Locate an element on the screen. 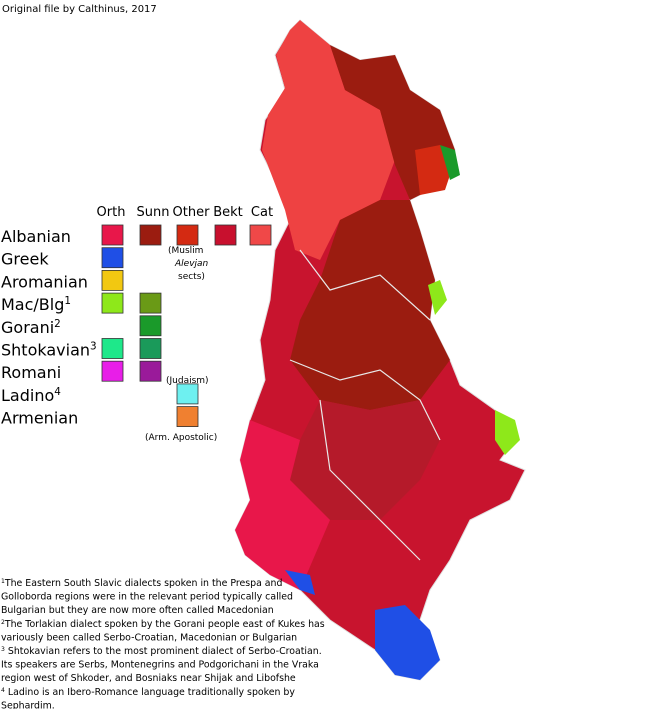 The image size is (655, 709). region-north-west is located at coordinates (328, 140).